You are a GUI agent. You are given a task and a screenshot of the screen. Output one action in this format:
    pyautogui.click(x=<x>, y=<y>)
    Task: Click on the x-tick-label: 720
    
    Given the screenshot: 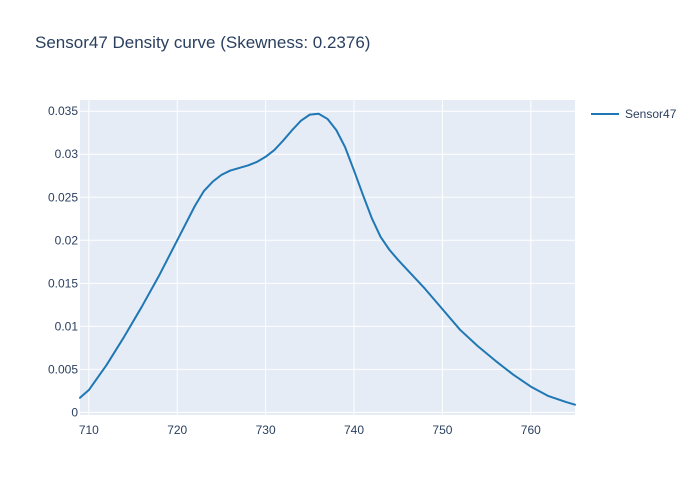 What is the action you would take?
    pyautogui.click(x=177, y=430)
    